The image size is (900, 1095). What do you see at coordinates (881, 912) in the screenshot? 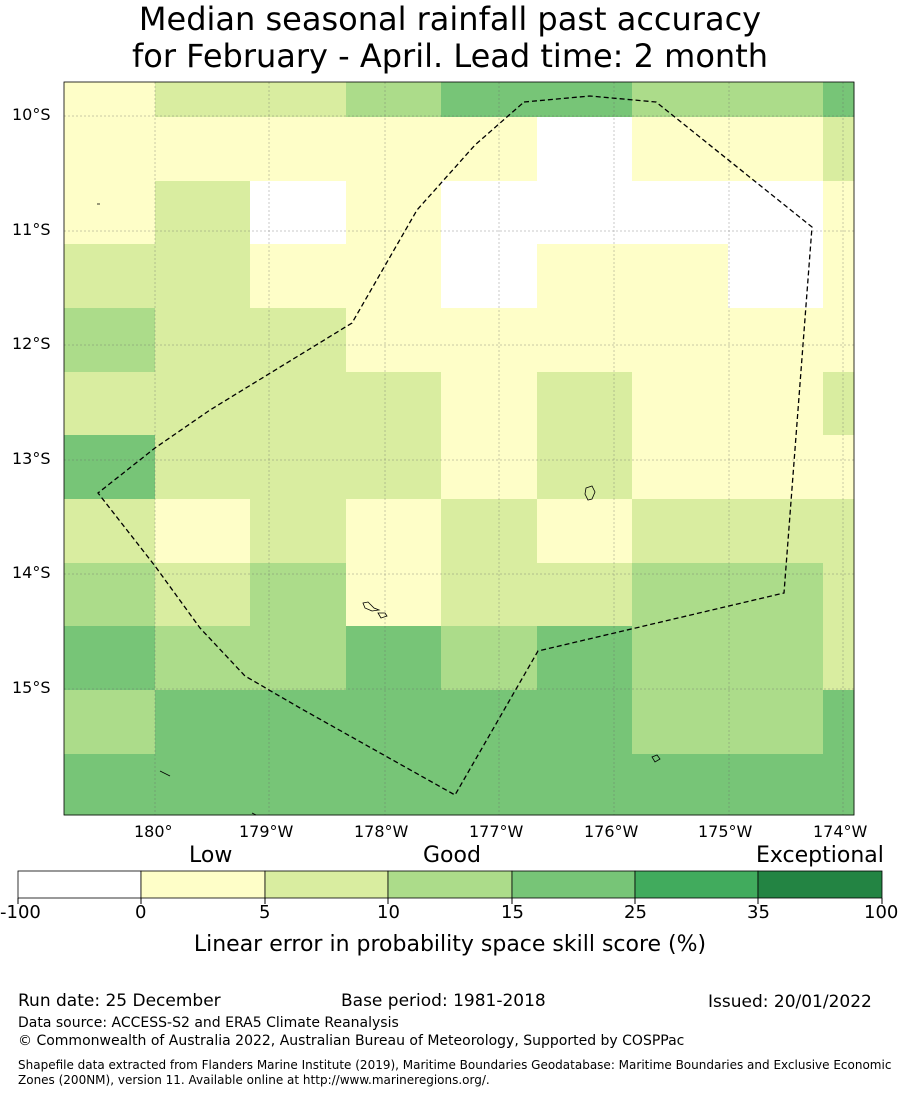
I see `cbar-tick-label-100: 100` at bounding box center [881, 912].